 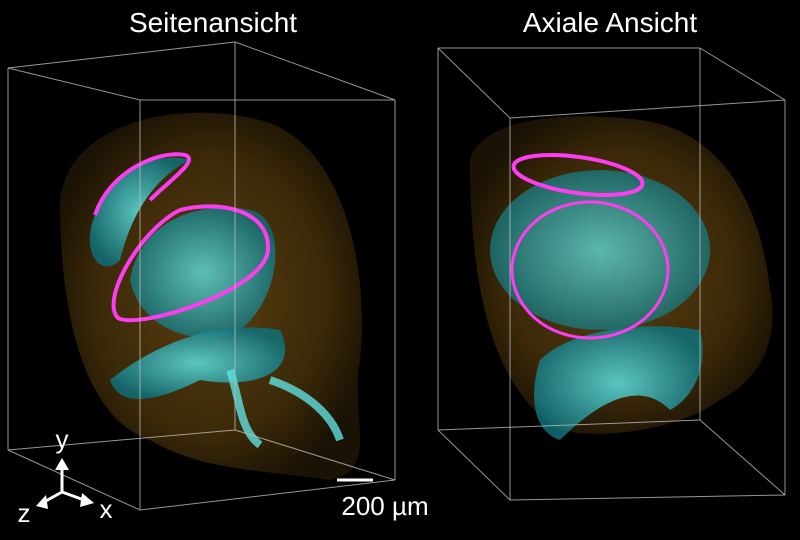 I want to click on axis-label: z, so click(x=24, y=513).